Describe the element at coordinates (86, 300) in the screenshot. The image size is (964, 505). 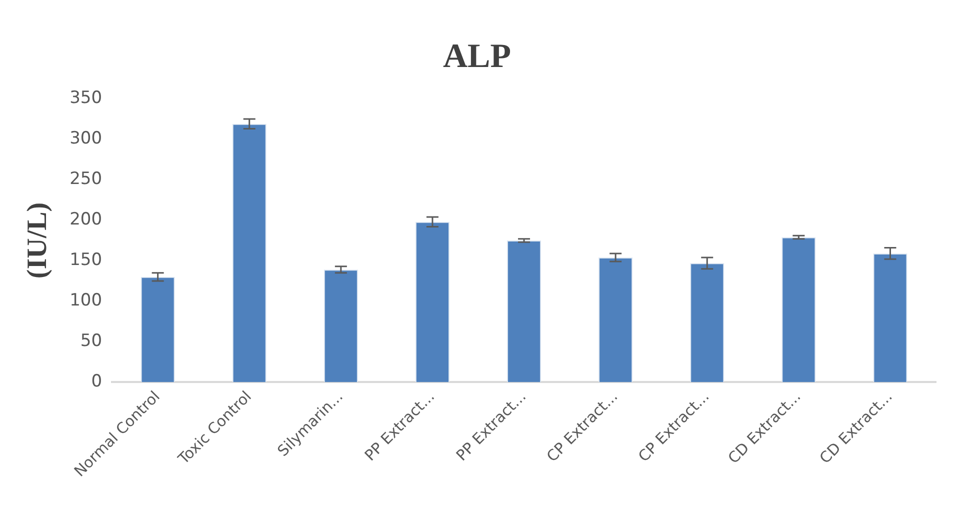
I see `y-tick-label: 100` at that location.